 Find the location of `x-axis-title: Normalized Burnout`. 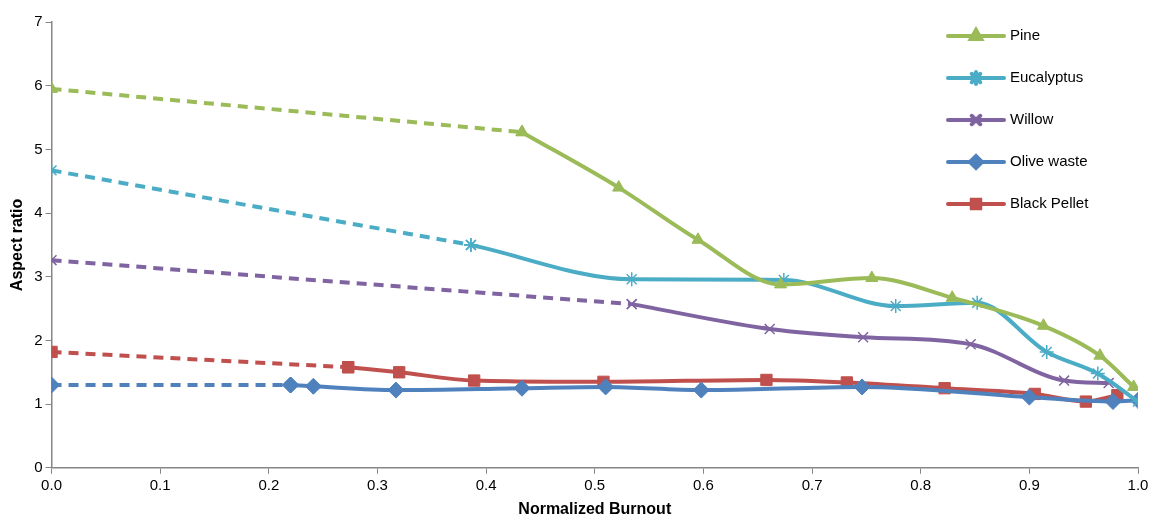

x-axis-title: Normalized Burnout is located at coordinates (595, 508).